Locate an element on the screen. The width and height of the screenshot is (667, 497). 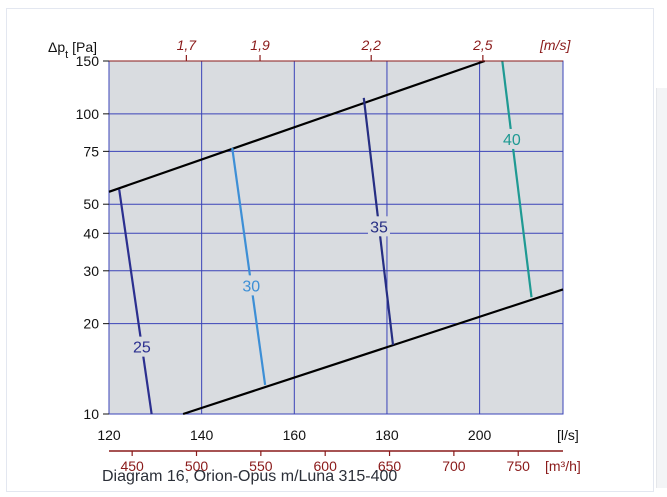
top-tick-label: 1,9 is located at coordinates (260, 45).